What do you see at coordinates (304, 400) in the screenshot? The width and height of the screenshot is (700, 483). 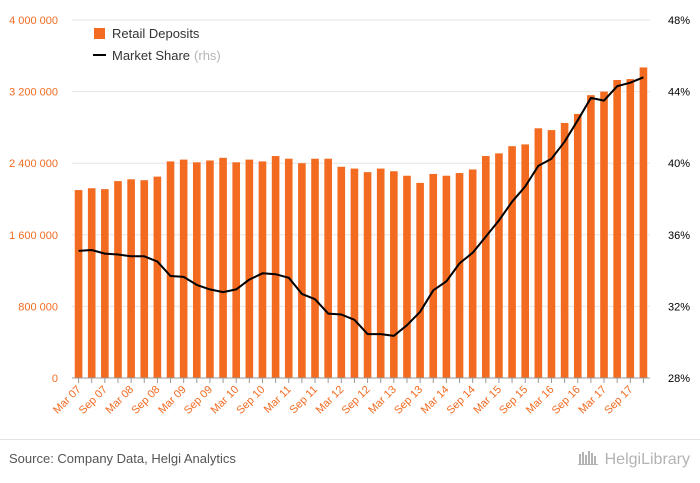 I see `x-tick-label: Sep 11` at bounding box center [304, 400].